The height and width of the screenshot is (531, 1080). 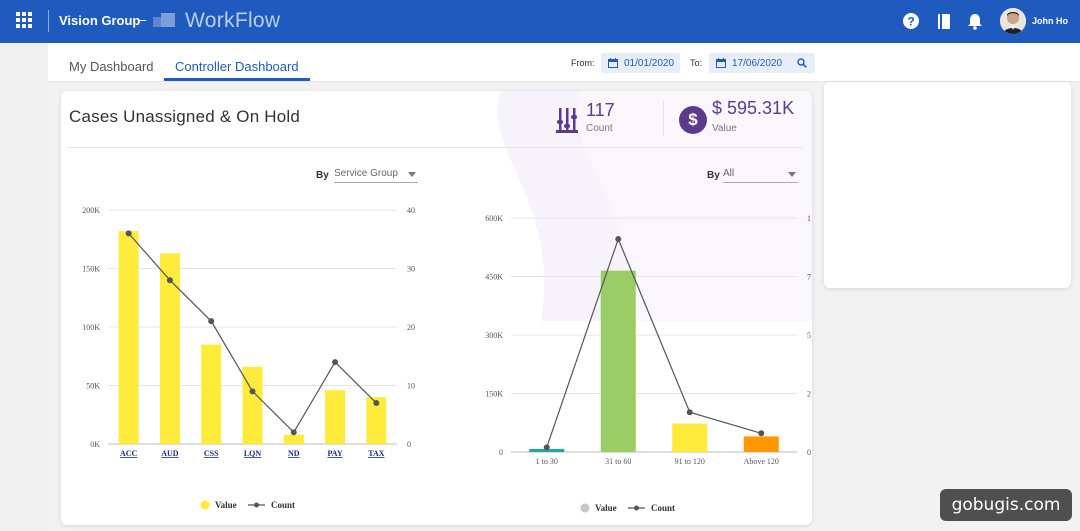 What do you see at coordinates (654, 206) in the screenshot?
I see `background-swirl` at bounding box center [654, 206].